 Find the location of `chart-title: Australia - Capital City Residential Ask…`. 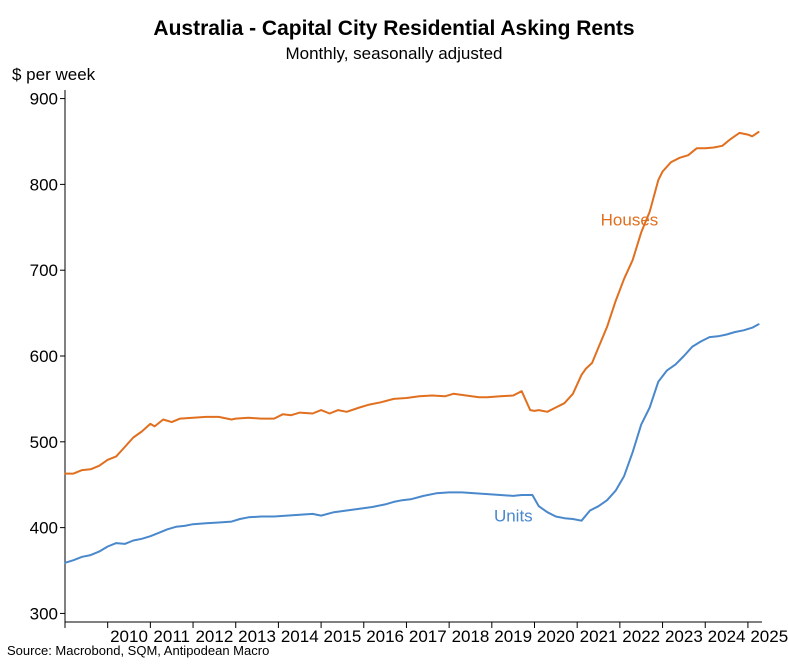

chart-title: Australia - Capital City Residential Ask… is located at coordinates (394, 28).